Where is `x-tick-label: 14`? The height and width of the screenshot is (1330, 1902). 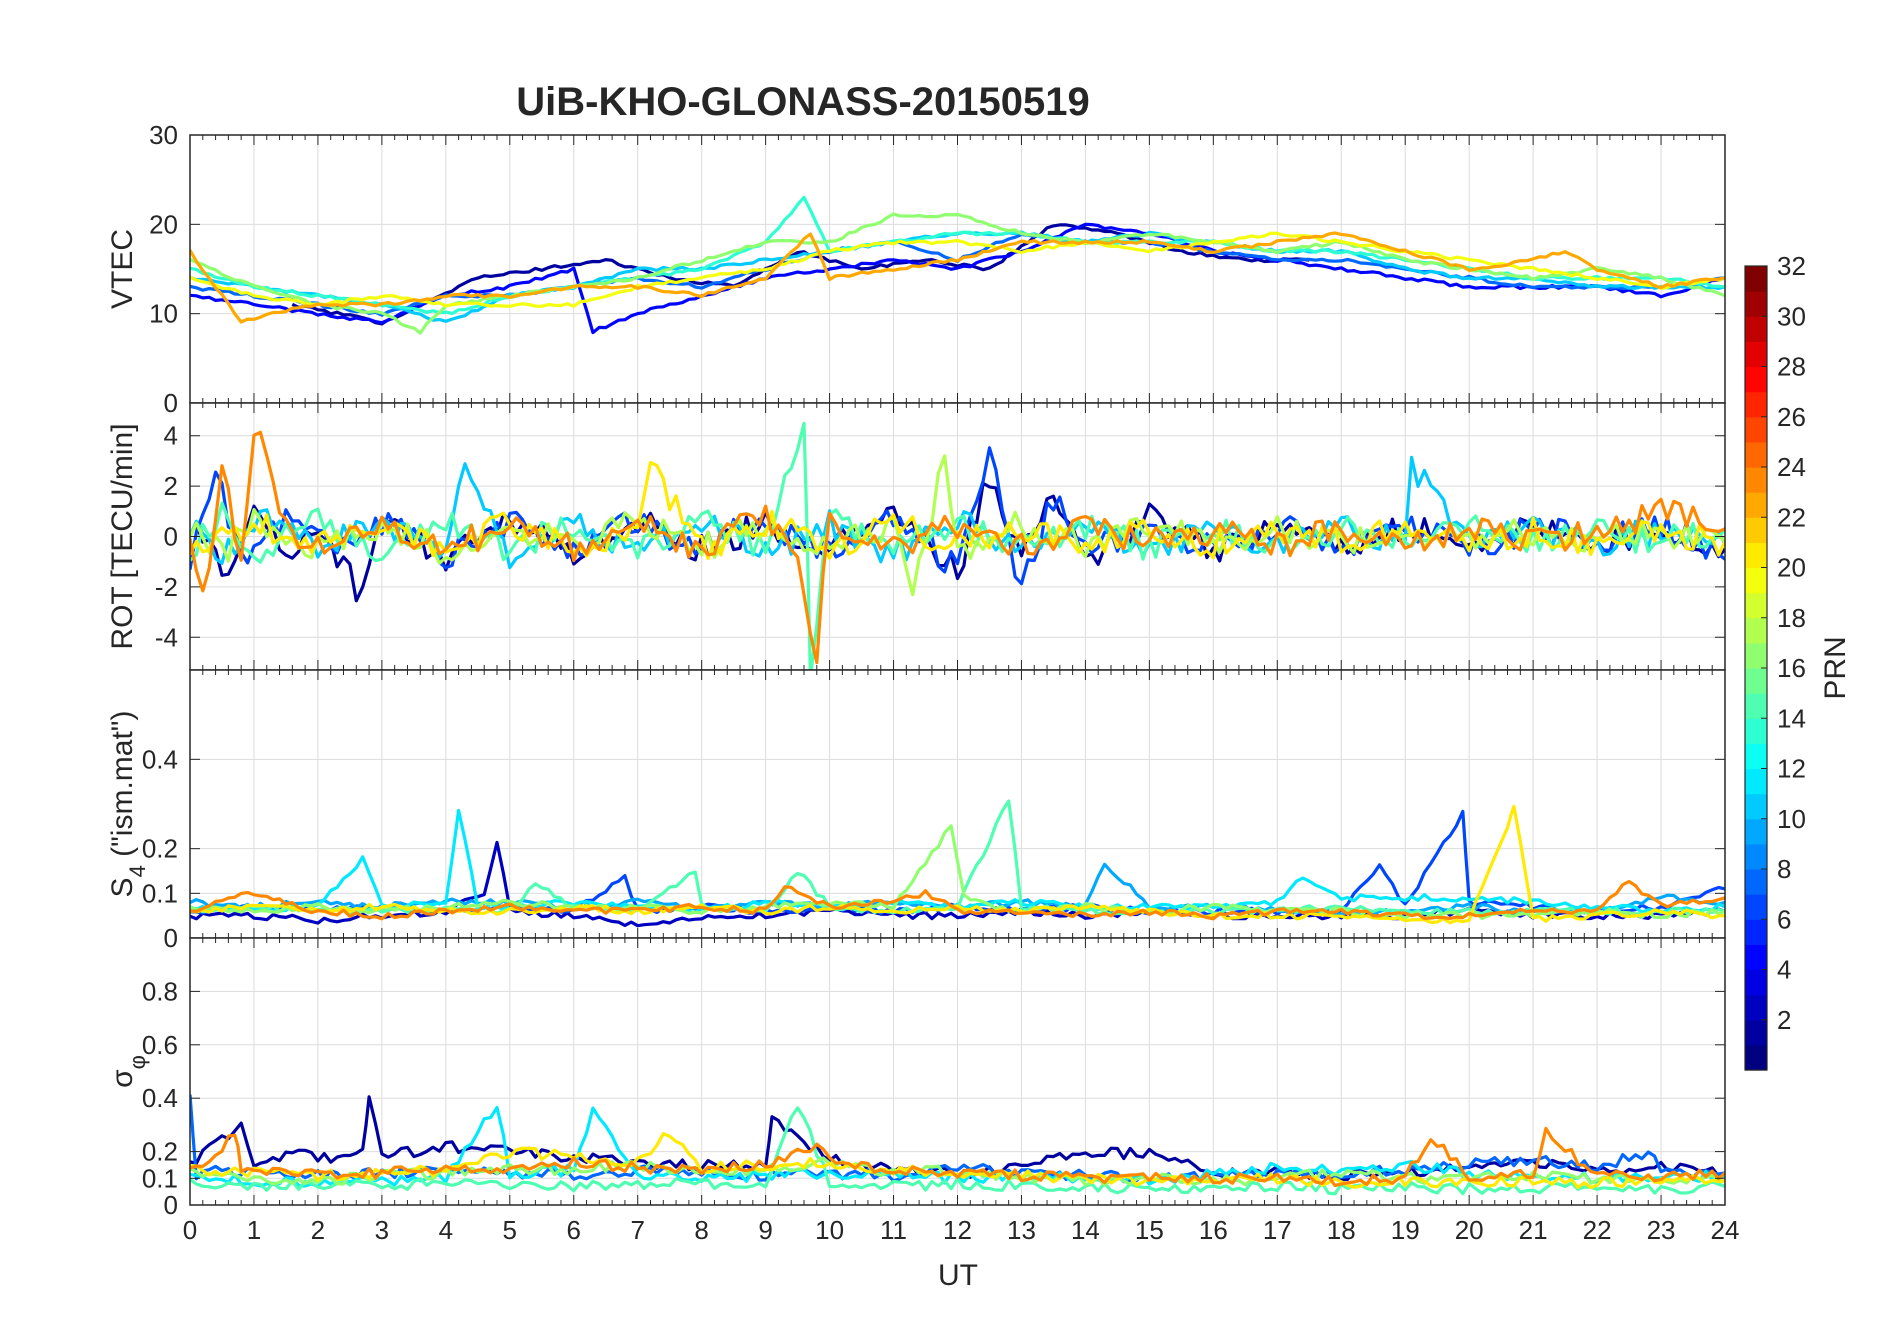
x-tick-label: 14 is located at coordinates (1085, 1230).